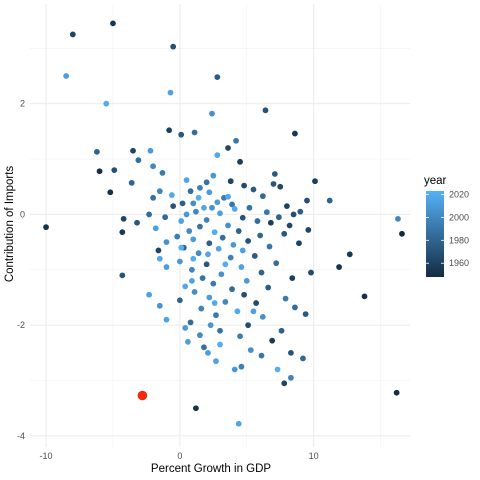 The height and width of the screenshot is (480, 480). Describe the element at coordinates (435, 234) in the screenshot. I see `legend-colorbar` at that location.